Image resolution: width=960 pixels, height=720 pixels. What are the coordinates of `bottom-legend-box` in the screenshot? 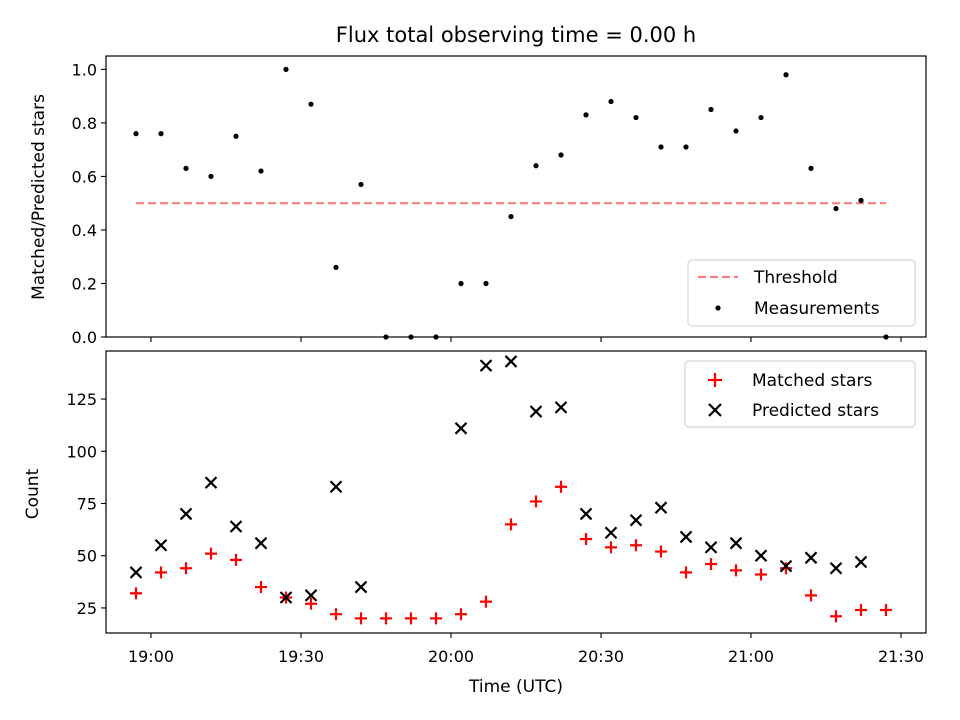 It's located at (800, 394).